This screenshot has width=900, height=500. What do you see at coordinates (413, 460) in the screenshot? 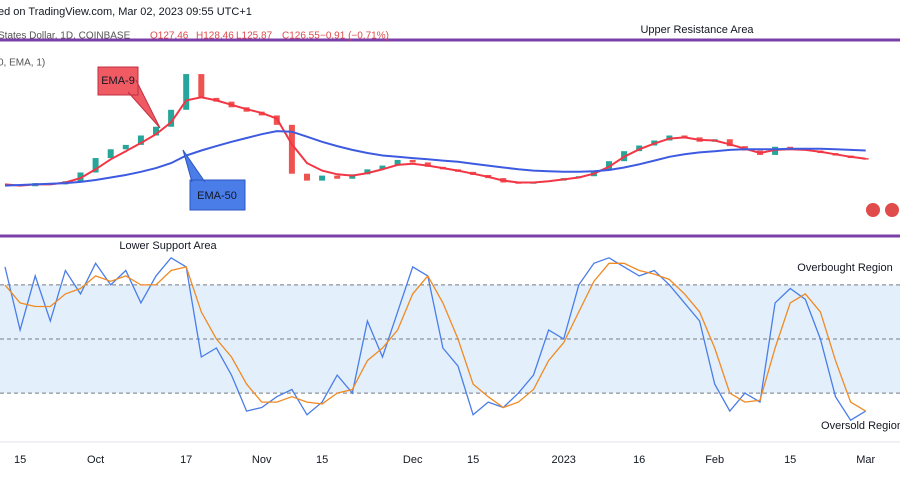
I see `x-tick-label: Dec` at bounding box center [413, 460].